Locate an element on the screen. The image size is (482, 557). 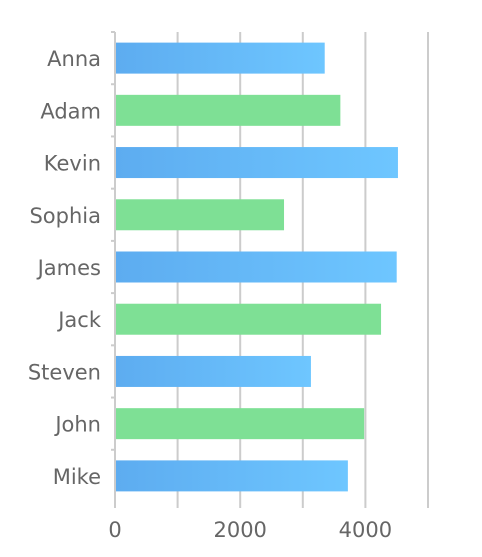
category-label: Steven is located at coordinates (64, 372).